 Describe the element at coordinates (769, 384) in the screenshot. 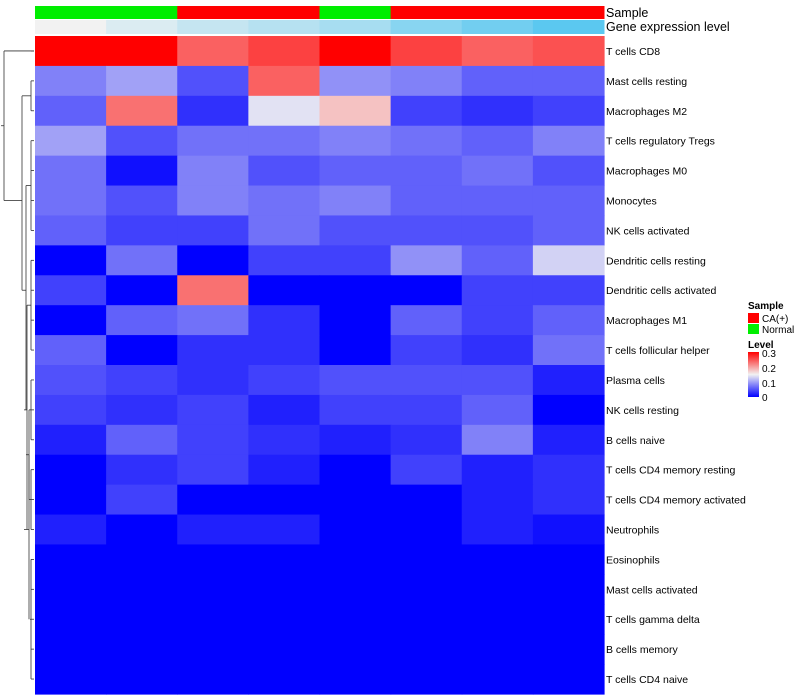

I see `legend-tick-0.1: 0.1` at that location.